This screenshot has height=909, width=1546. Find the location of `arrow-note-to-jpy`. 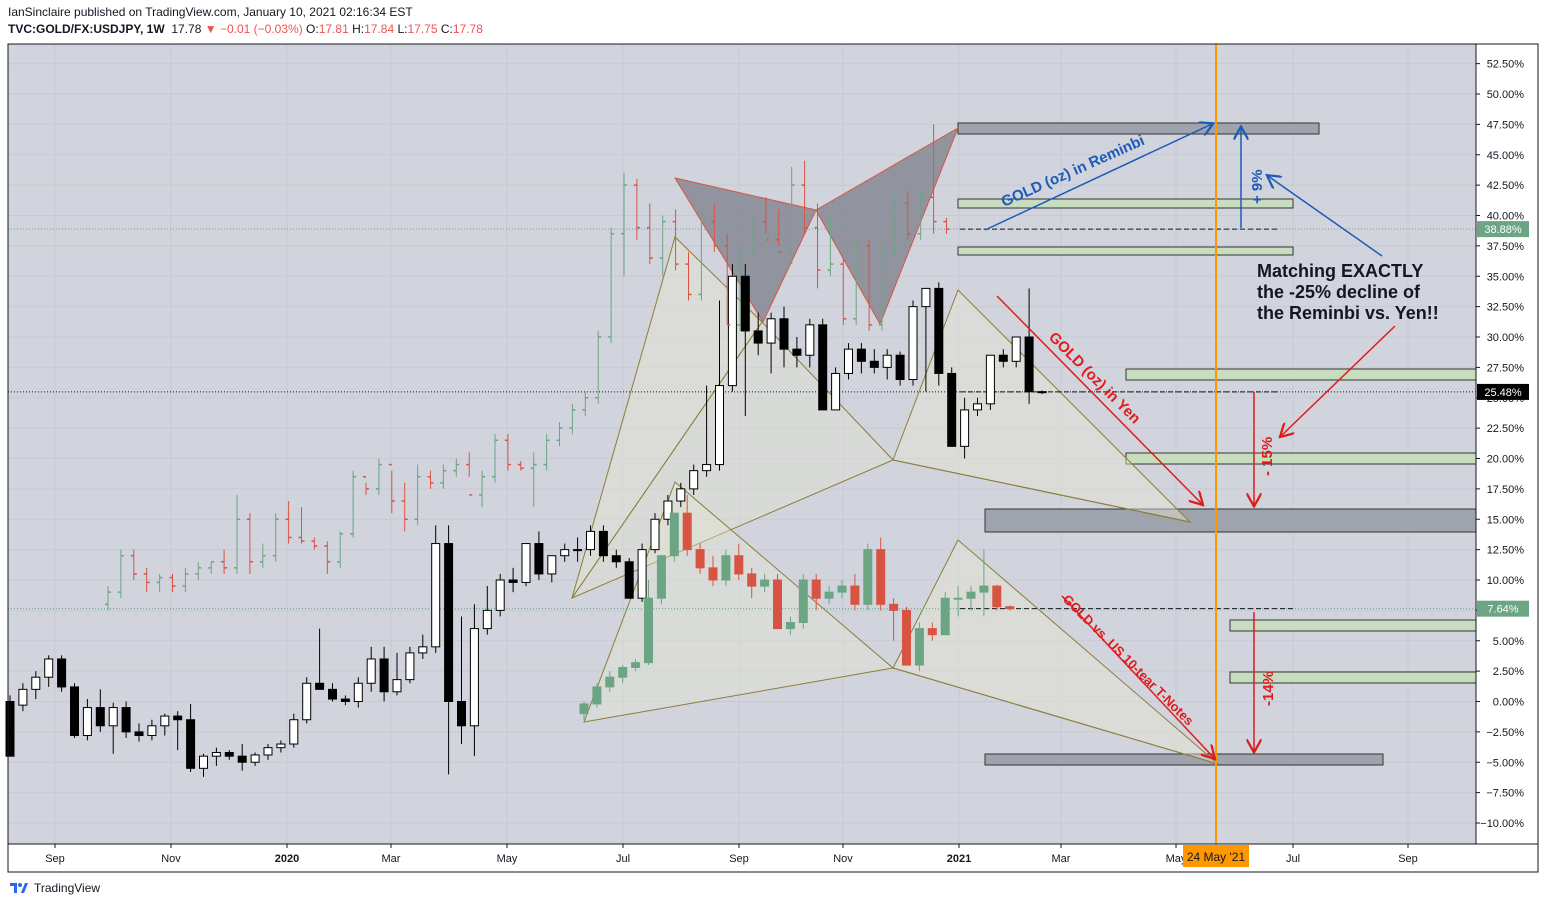

arrow-note-to-jpy is located at coordinates (1338, 380).